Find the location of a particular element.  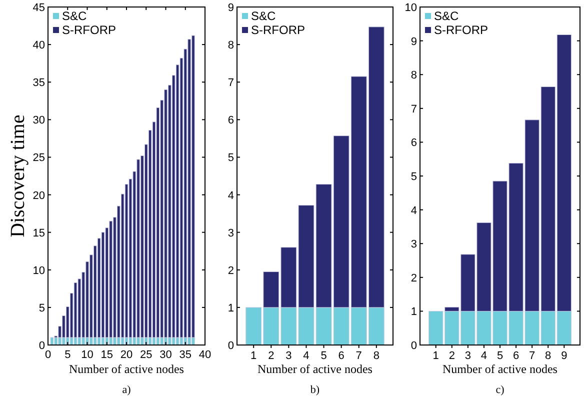

x-tick-label: 10 is located at coordinates (87, 355).